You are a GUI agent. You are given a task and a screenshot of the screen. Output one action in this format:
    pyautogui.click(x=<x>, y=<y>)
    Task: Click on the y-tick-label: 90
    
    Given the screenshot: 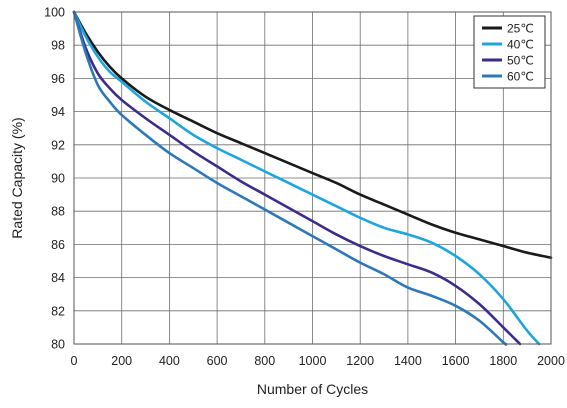 What is the action you would take?
    pyautogui.click(x=58, y=179)
    